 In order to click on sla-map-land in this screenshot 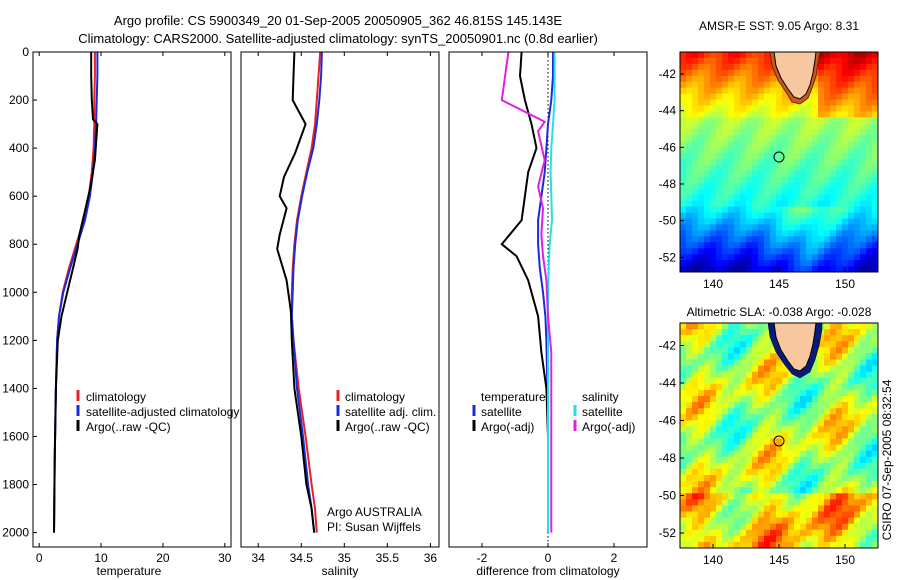, I will do `click(795, 351)`.